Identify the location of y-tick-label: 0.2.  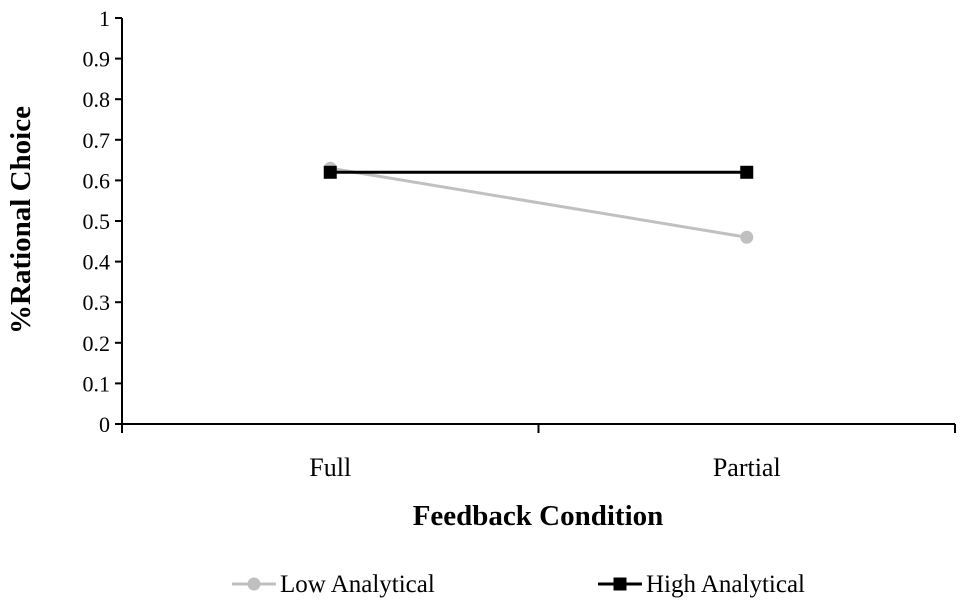
(97, 343).